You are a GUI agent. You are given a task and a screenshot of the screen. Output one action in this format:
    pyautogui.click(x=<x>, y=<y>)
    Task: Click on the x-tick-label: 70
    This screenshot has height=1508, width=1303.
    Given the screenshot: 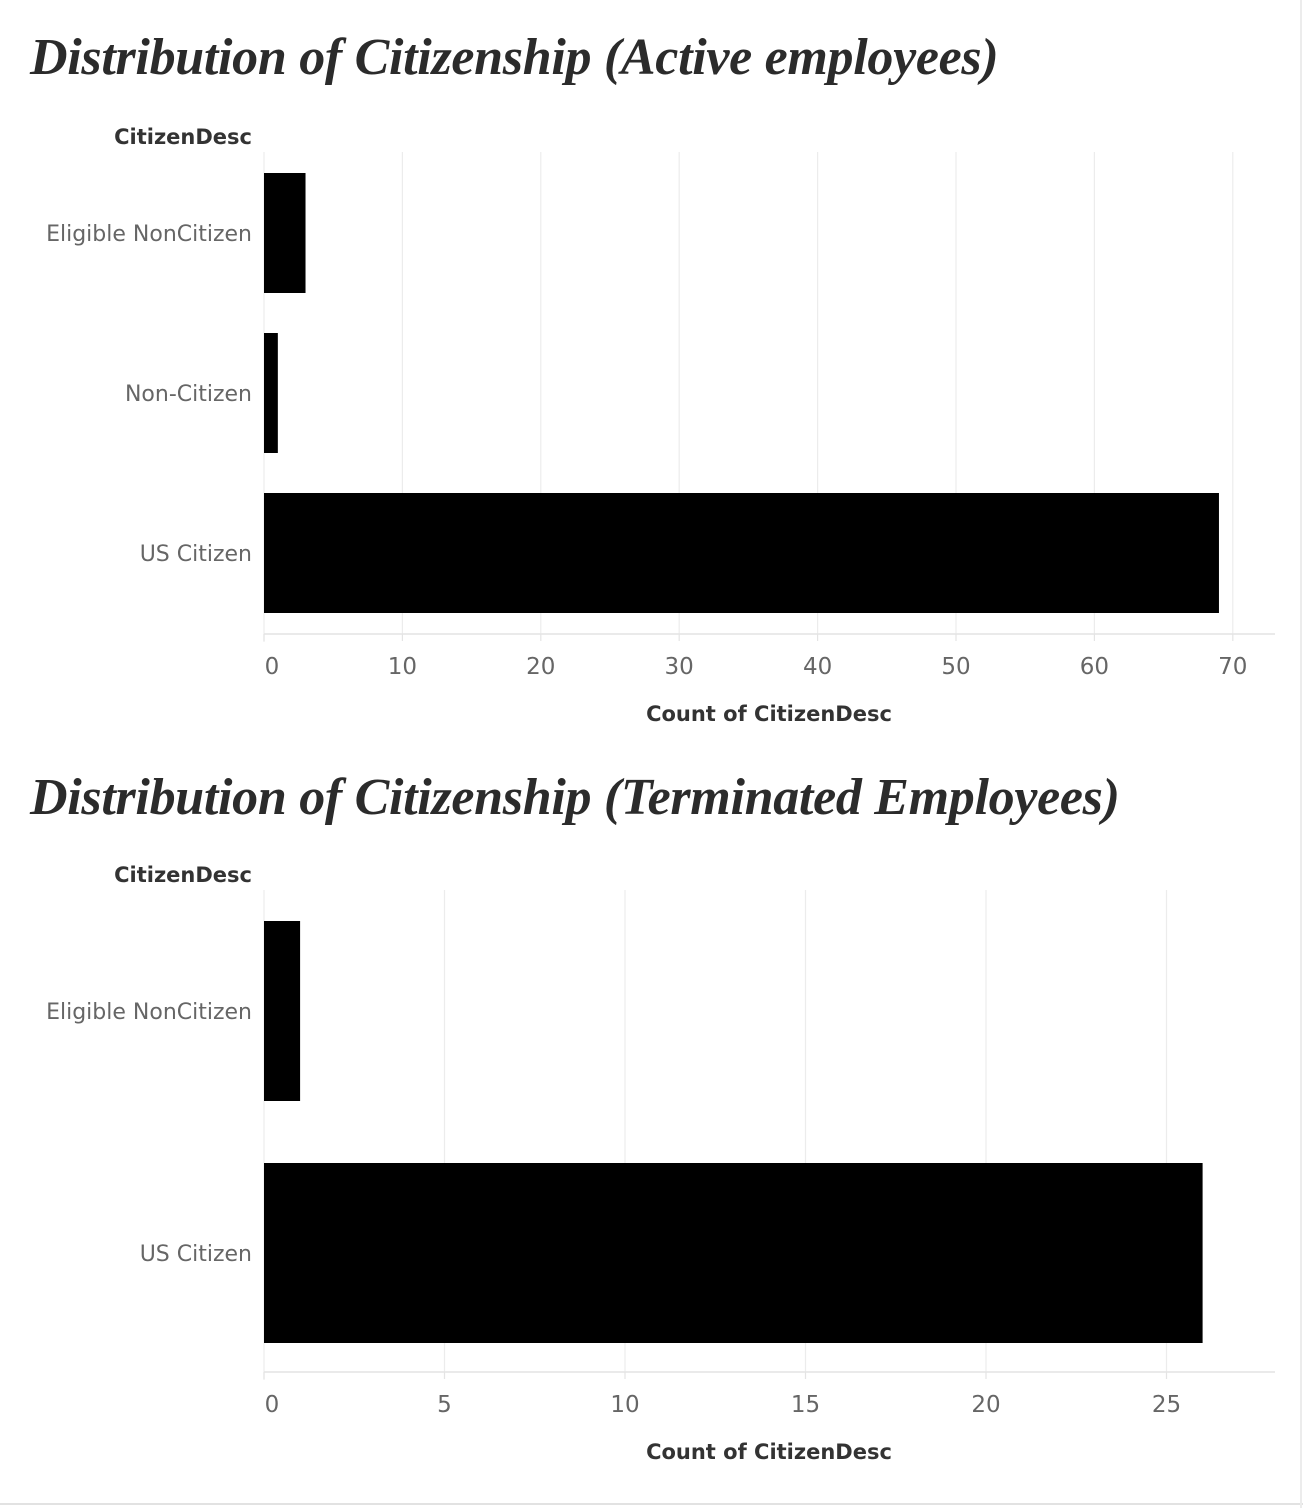 What is the action you would take?
    pyautogui.click(x=1232, y=667)
    